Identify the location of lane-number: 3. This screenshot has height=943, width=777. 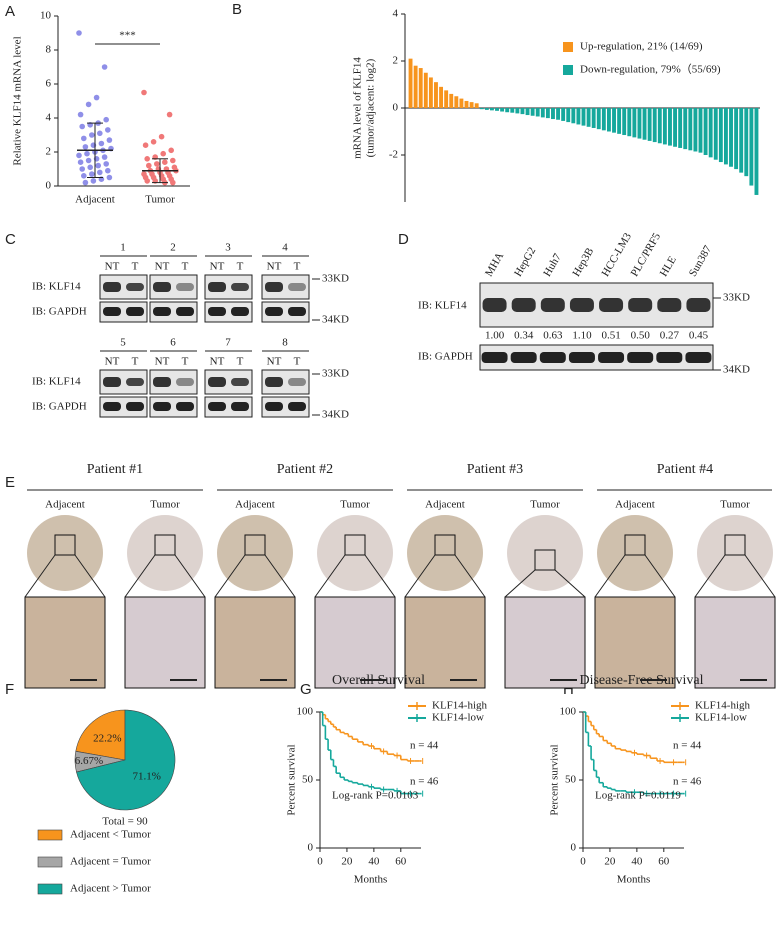
(228, 248).